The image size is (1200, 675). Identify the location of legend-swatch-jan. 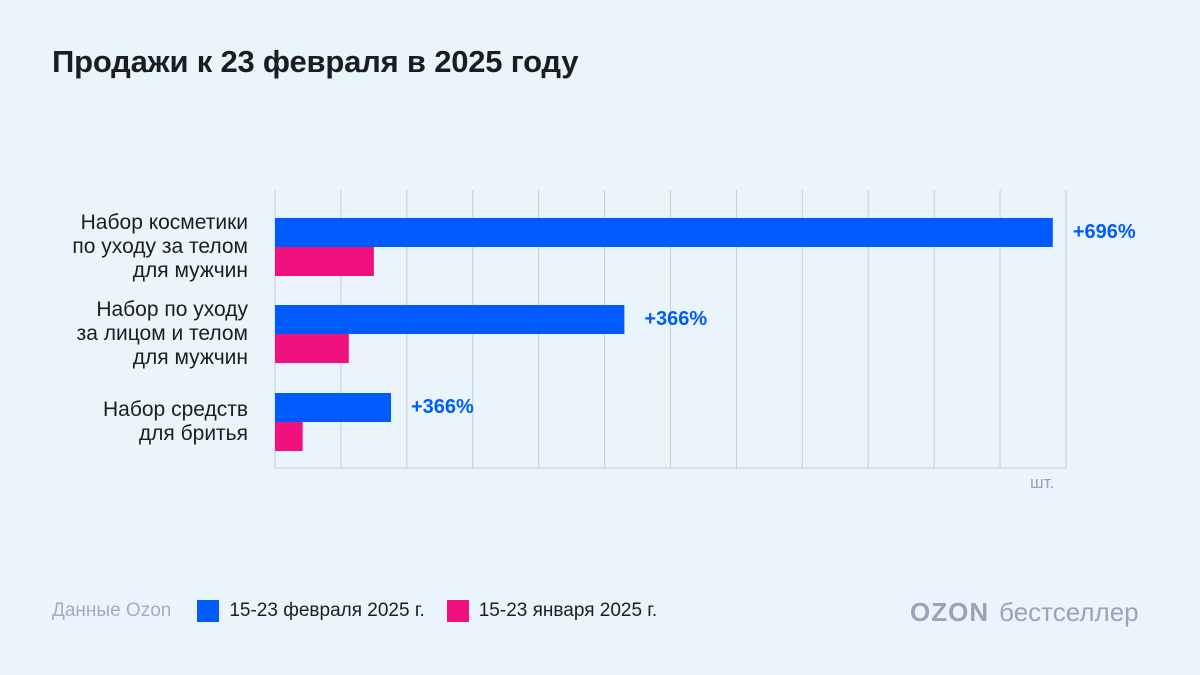
(457, 611).